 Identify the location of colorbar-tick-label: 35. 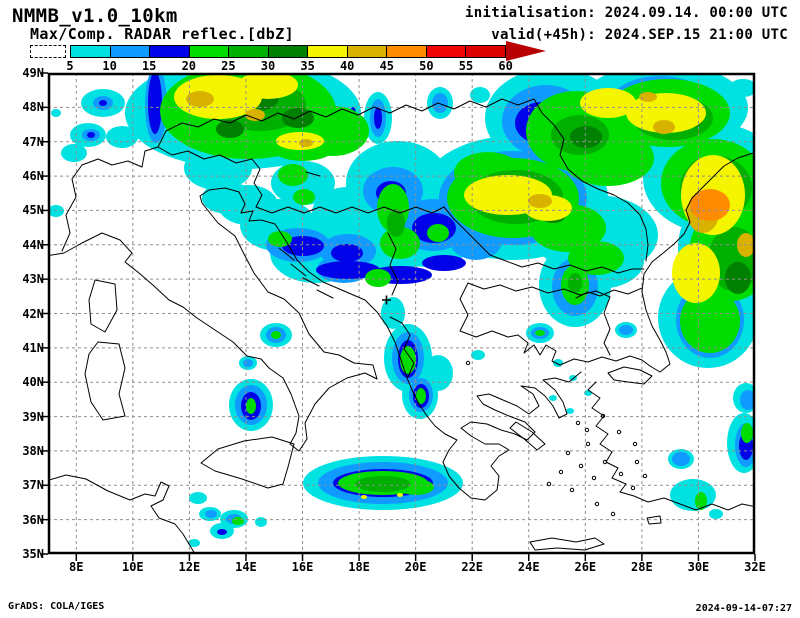
(307, 66).